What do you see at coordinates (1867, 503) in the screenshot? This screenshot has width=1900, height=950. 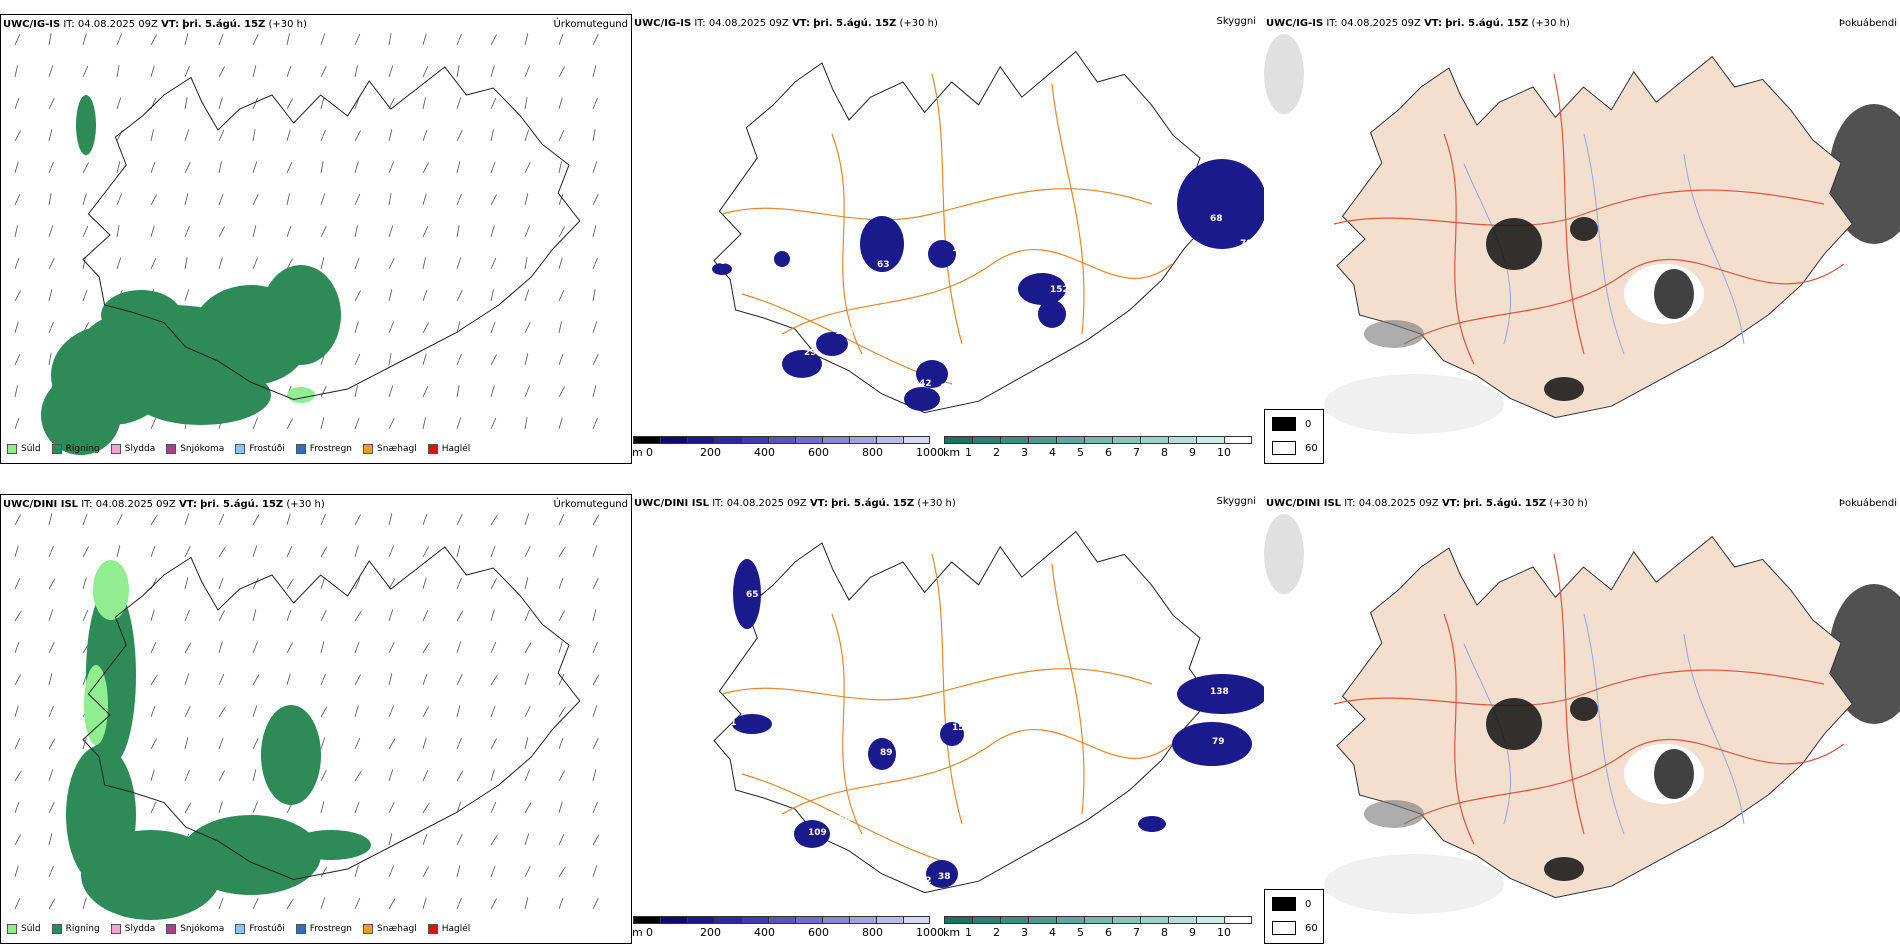 I see `panel-name: Þokuábendi` at bounding box center [1867, 503].